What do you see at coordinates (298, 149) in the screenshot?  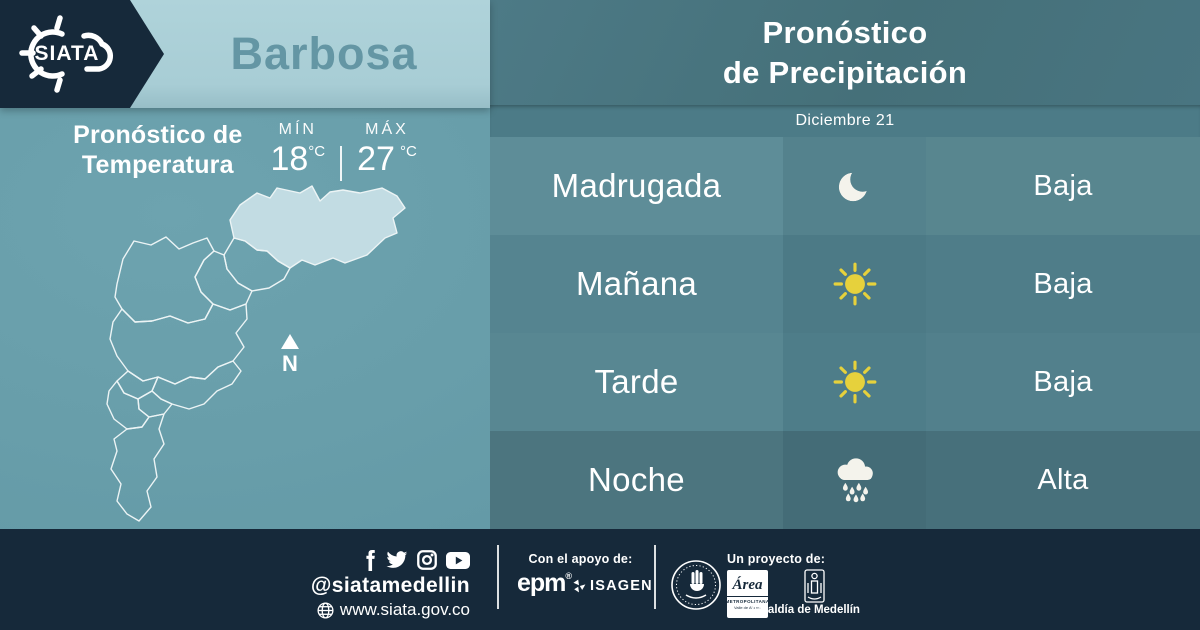 I see `temperature-min: MÍN 18°C` at bounding box center [298, 149].